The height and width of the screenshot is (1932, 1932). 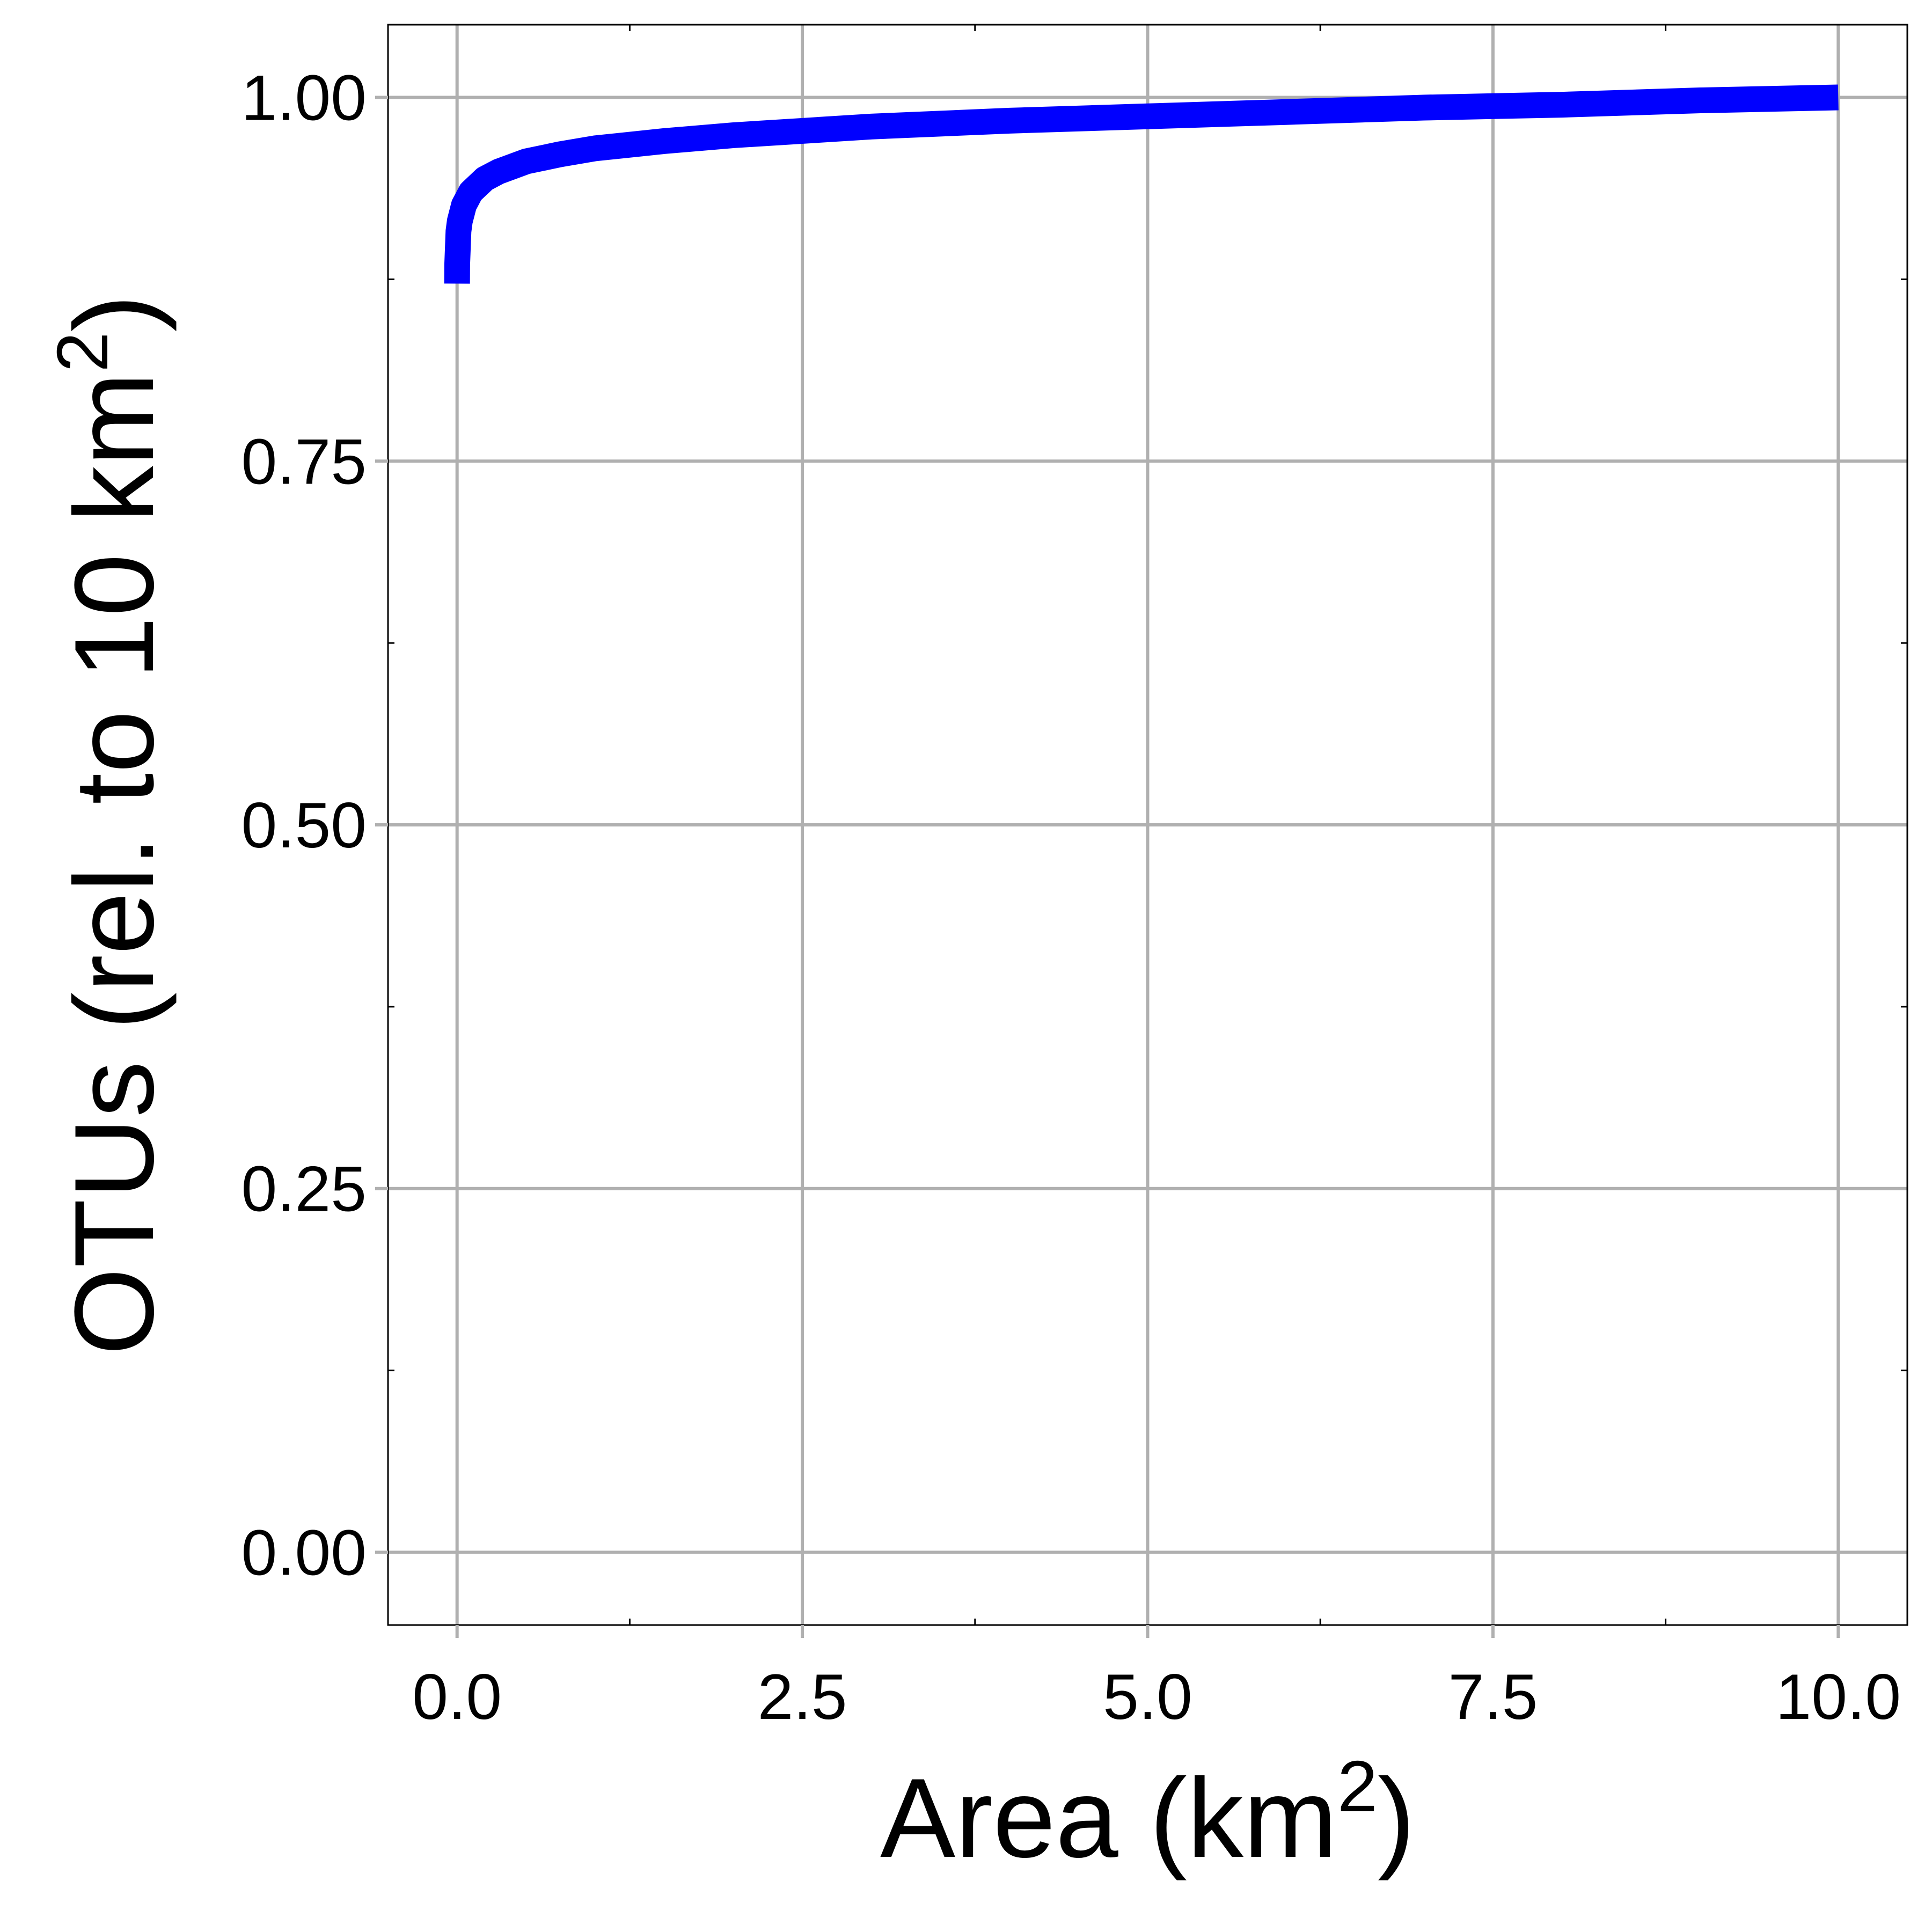 I want to click on y-axis-title: OTUs (rel. to 10 km2), so click(x=109, y=825).